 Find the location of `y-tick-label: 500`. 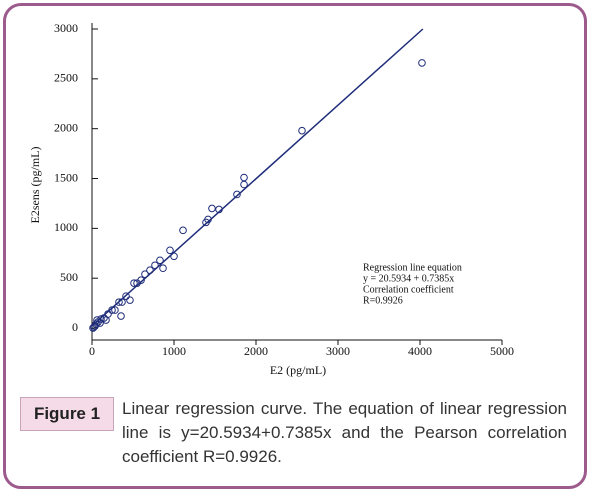

y-tick-label: 500 is located at coordinates (69, 277).